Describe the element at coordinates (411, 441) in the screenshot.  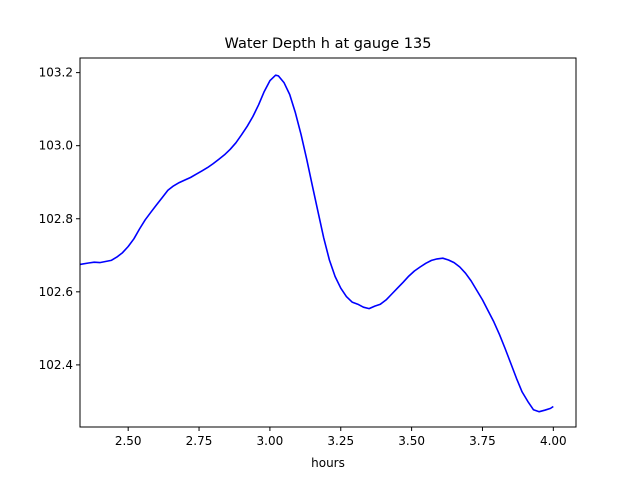
I see `x-tick-label: 3.50` at that location.